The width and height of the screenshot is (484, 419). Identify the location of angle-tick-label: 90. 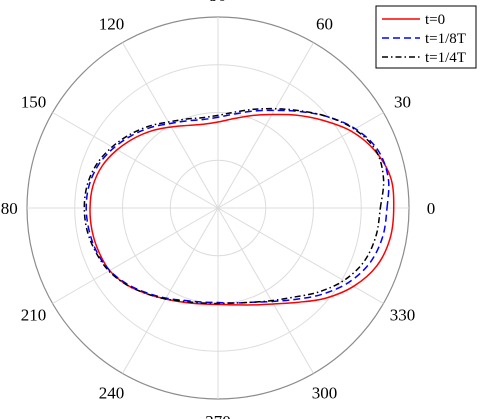
(218, 2).